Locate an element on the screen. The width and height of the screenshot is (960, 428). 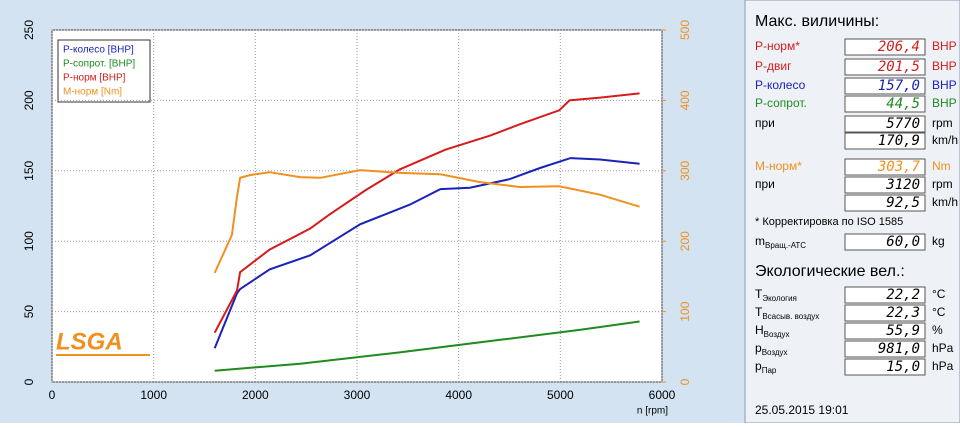
label-main: при is located at coordinates (765, 184).